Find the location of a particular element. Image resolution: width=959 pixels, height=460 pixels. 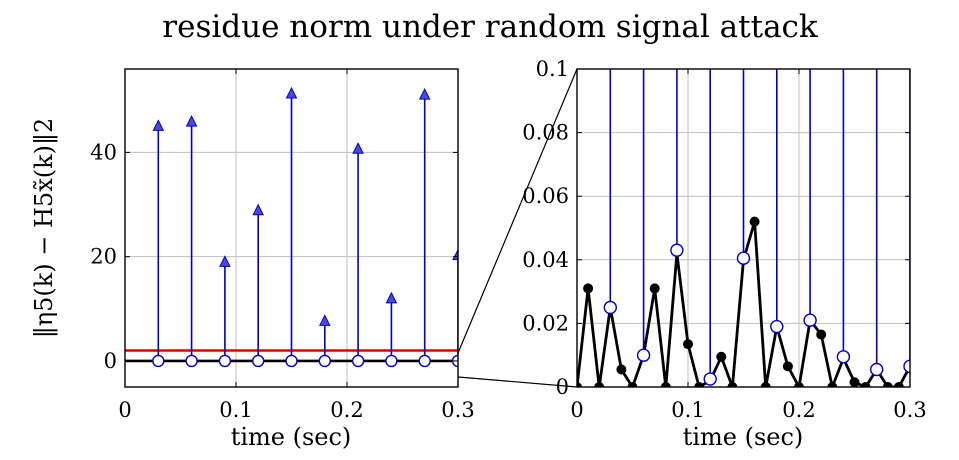

right-xtick-label: 0.1 is located at coordinates (687, 410).